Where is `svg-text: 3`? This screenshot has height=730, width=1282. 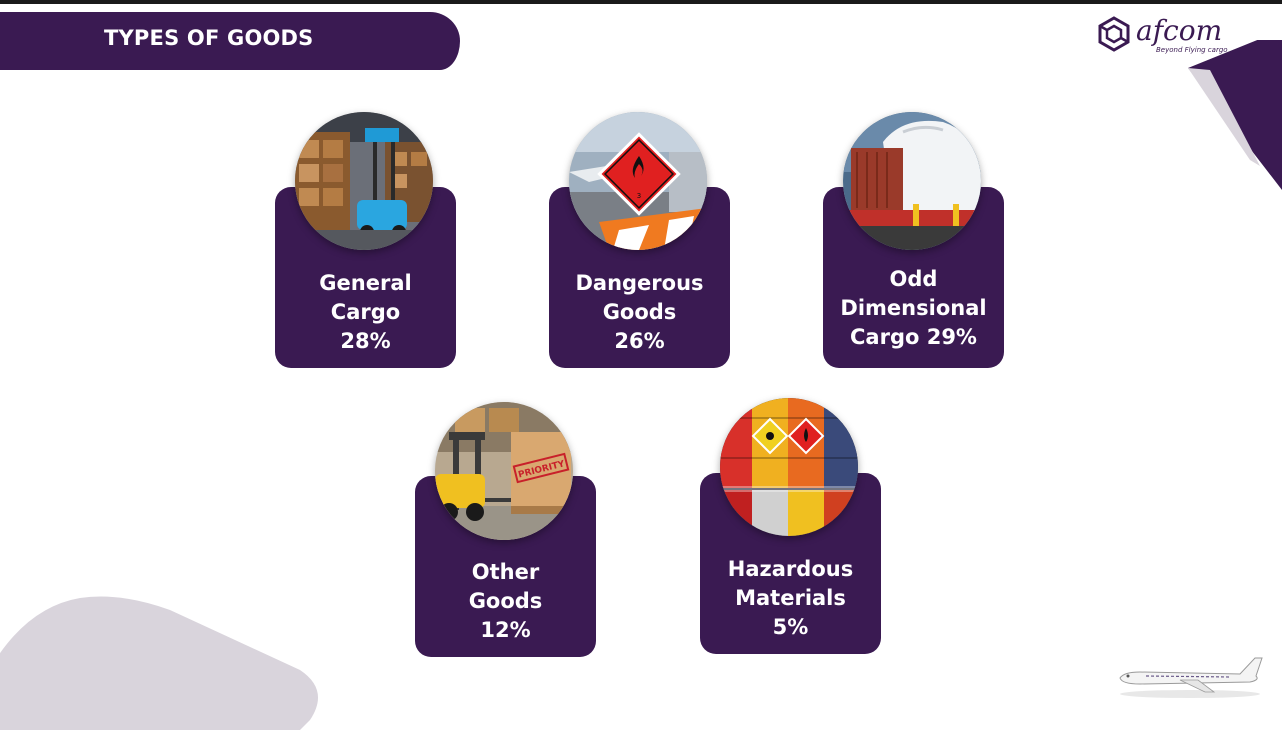
svg-text: 3 is located at coordinates (639, 196).